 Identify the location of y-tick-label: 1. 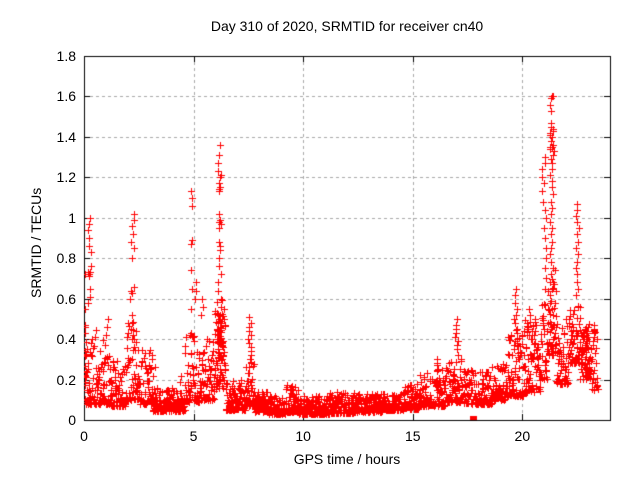
(72, 217).